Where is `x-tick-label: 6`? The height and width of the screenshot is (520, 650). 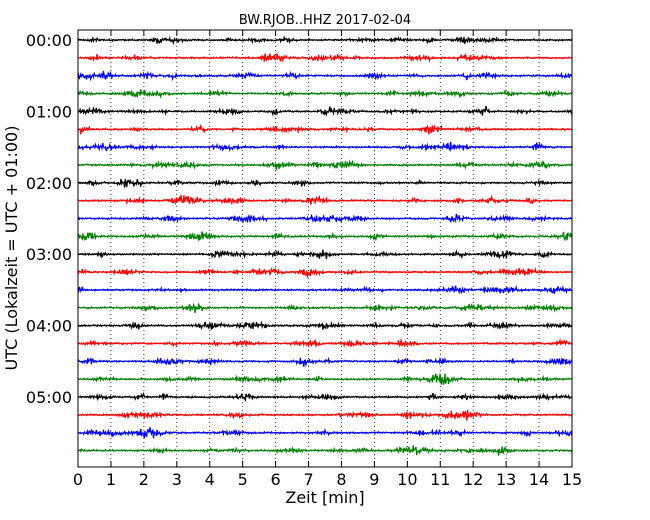 x-tick-label: 6 is located at coordinates (276, 479).